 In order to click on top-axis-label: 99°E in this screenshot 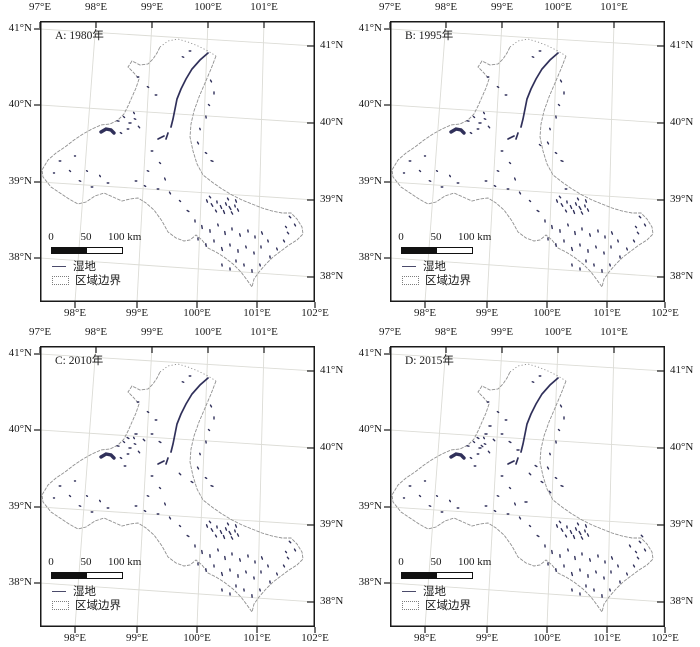, I will do `click(152, 332)`.